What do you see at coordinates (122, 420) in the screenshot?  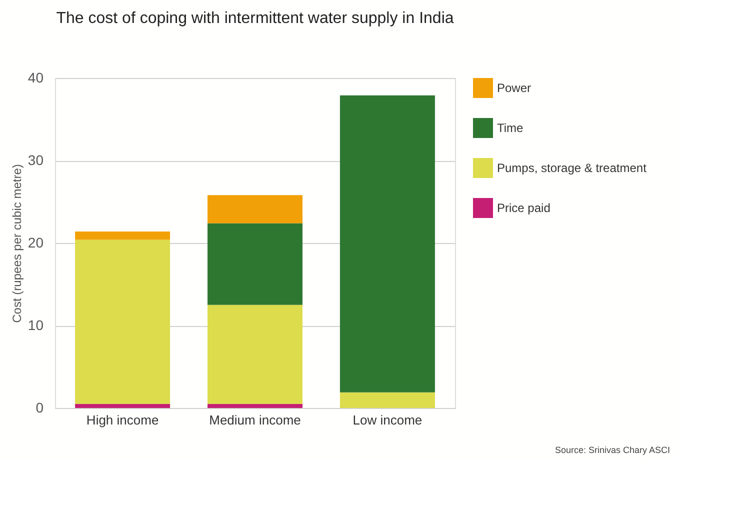 I see `x-tick-label: High income` at bounding box center [122, 420].